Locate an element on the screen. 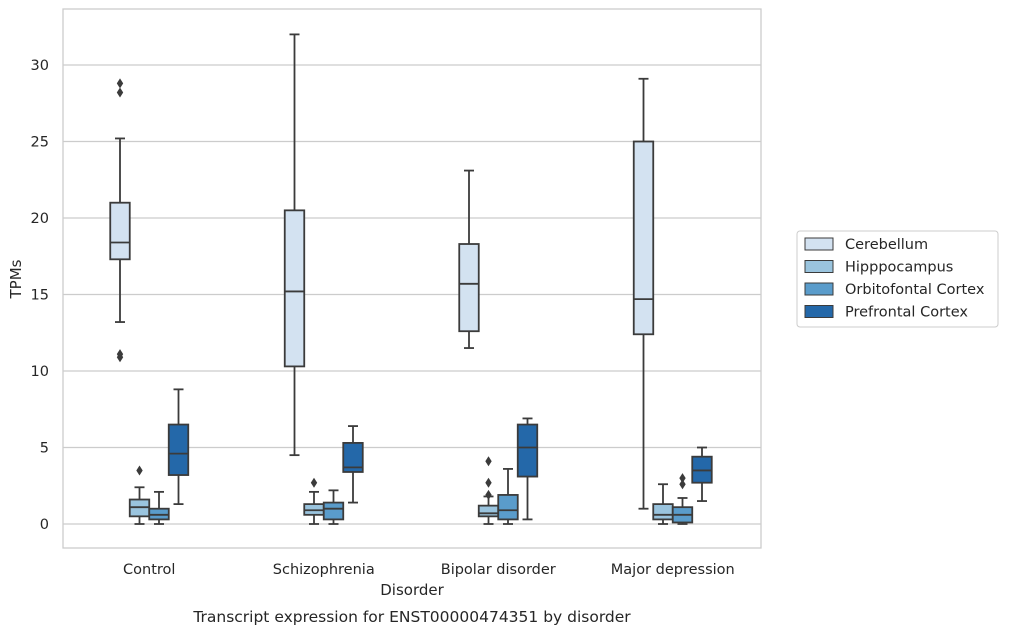 The height and width of the screenshot is (634, 1009). x-tick-label: Schizophrenia is located at coordinates (324, 570).